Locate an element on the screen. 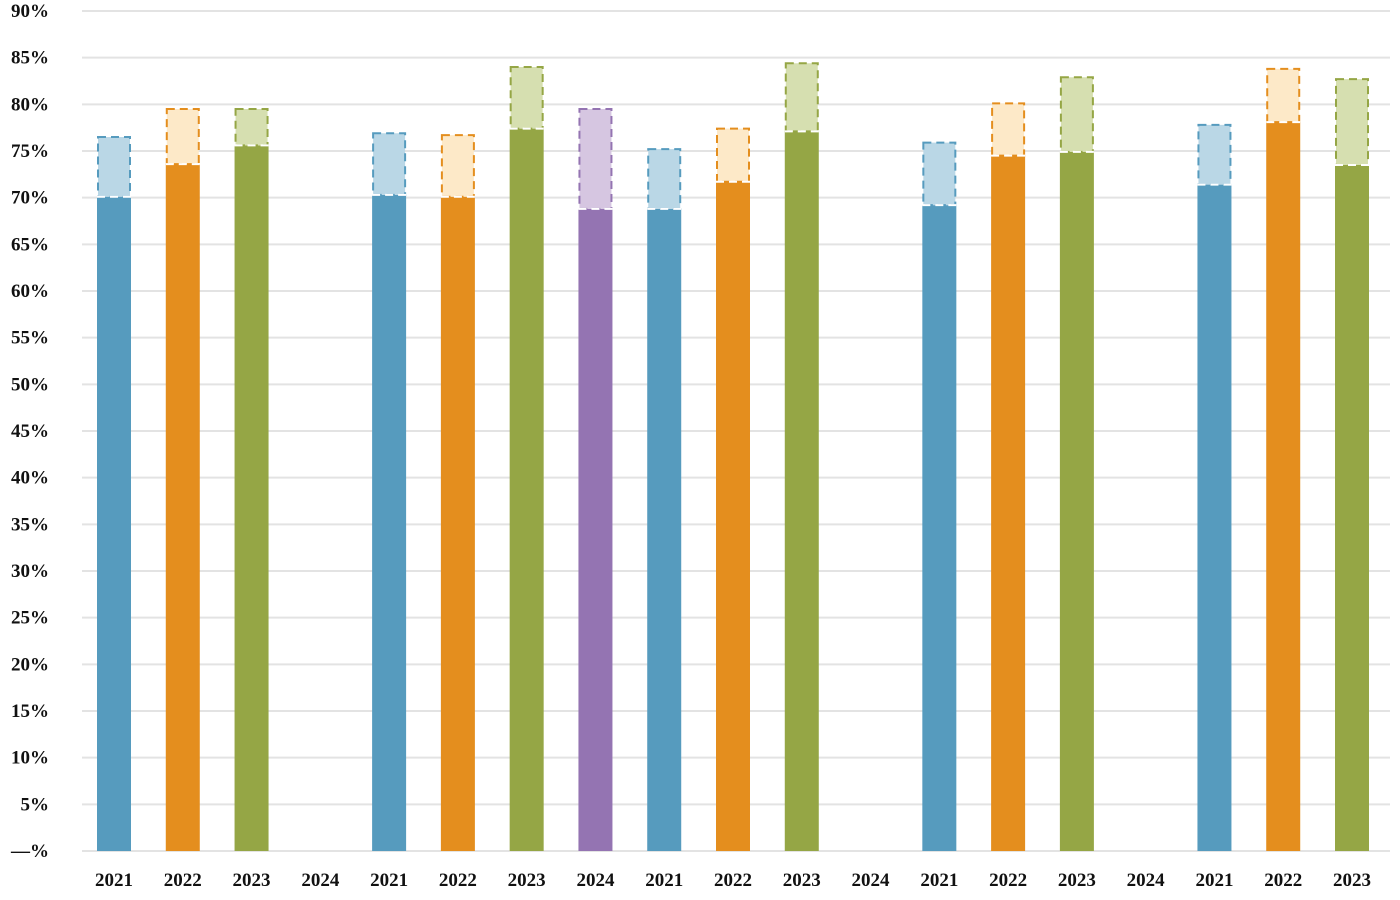 This screenshot has width=1400, height=900. y-tick-label: 25% is located at coordinates (30, 618).